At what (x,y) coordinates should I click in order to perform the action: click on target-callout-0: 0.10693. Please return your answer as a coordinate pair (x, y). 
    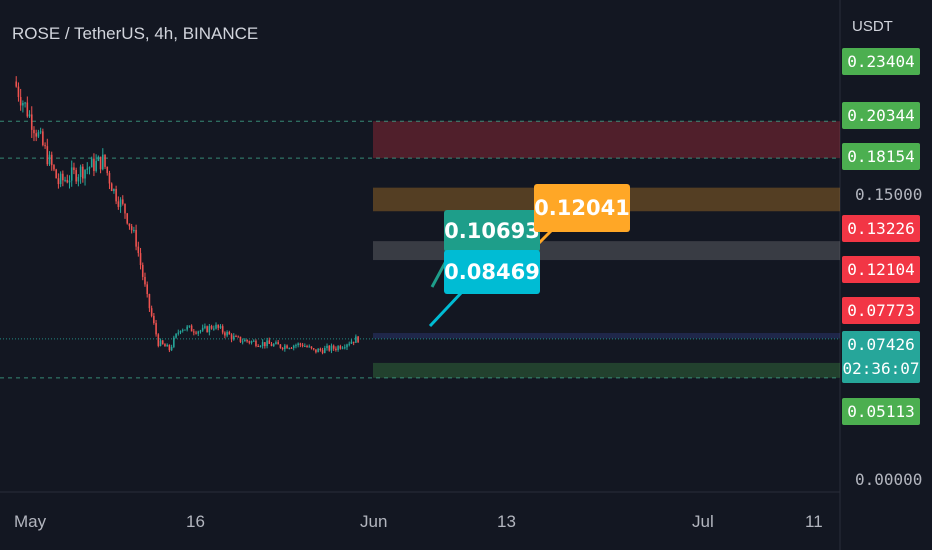
    Looking at the image, I should click on (492, 231).